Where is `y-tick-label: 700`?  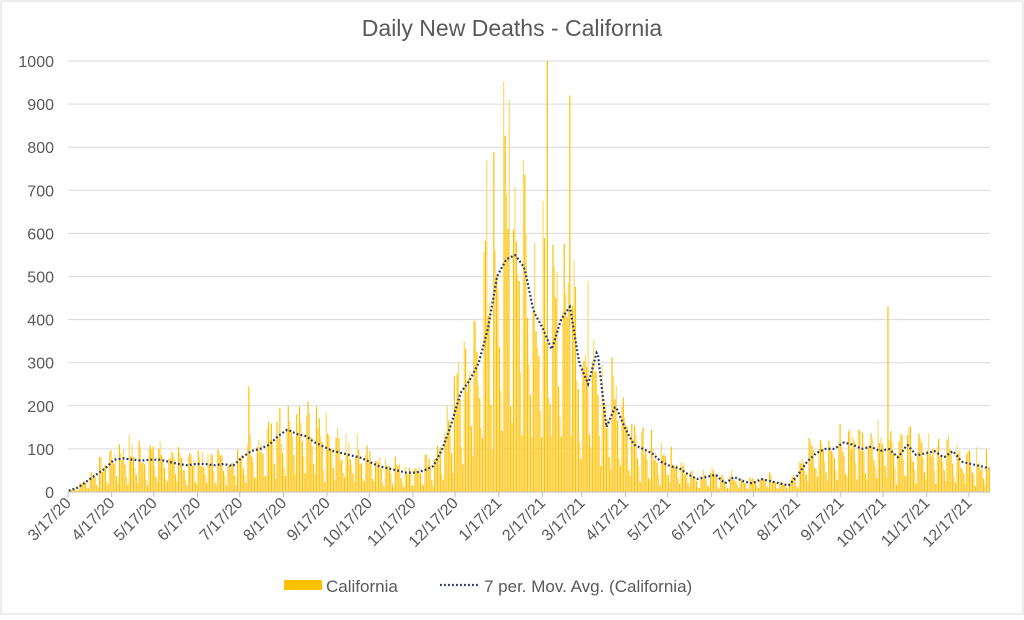 y-tick-label: 700 is located at coordinates (40, 191).